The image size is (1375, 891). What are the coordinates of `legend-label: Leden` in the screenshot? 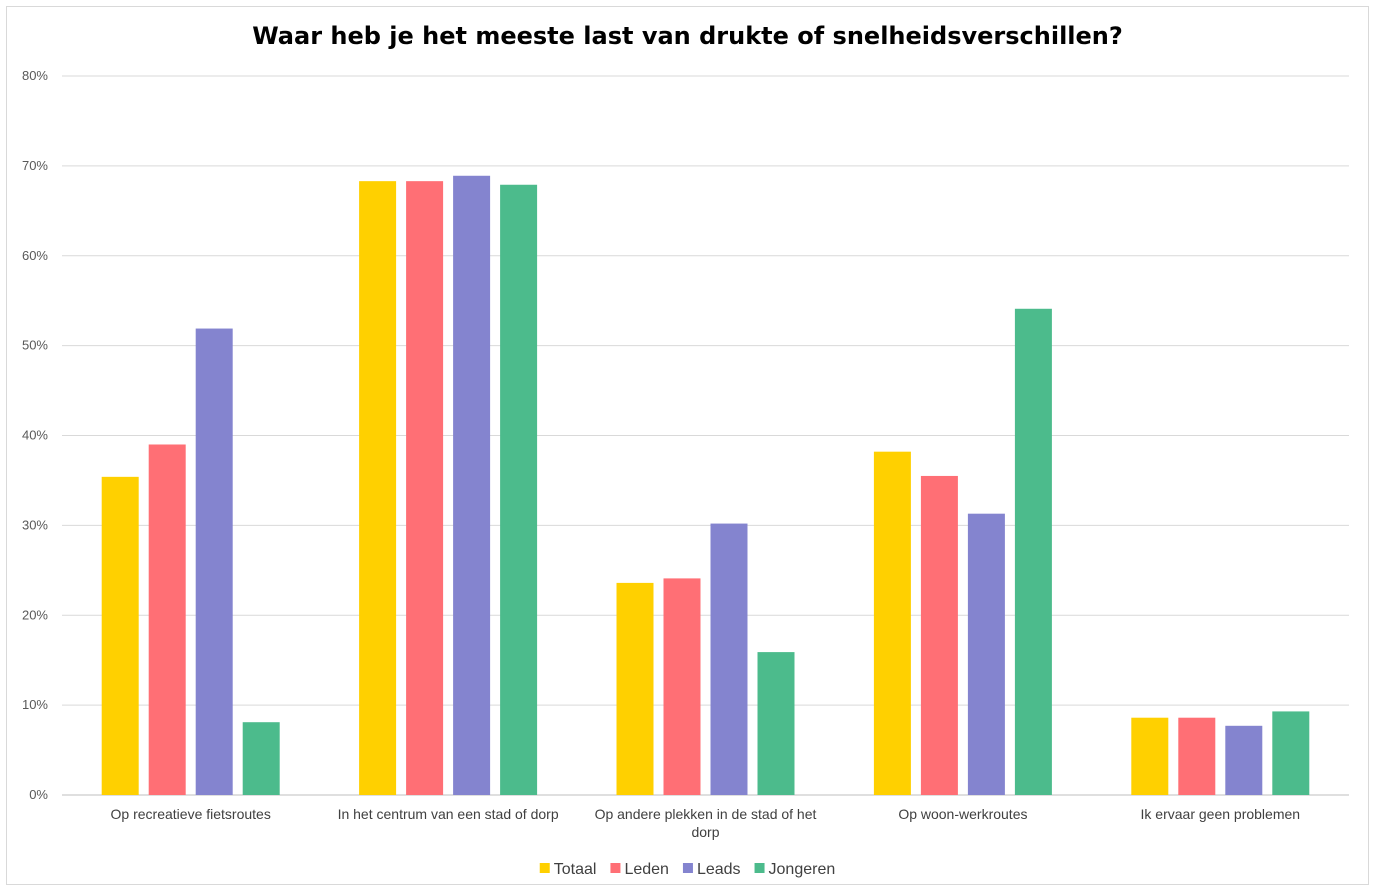 It's located at (646, 869).